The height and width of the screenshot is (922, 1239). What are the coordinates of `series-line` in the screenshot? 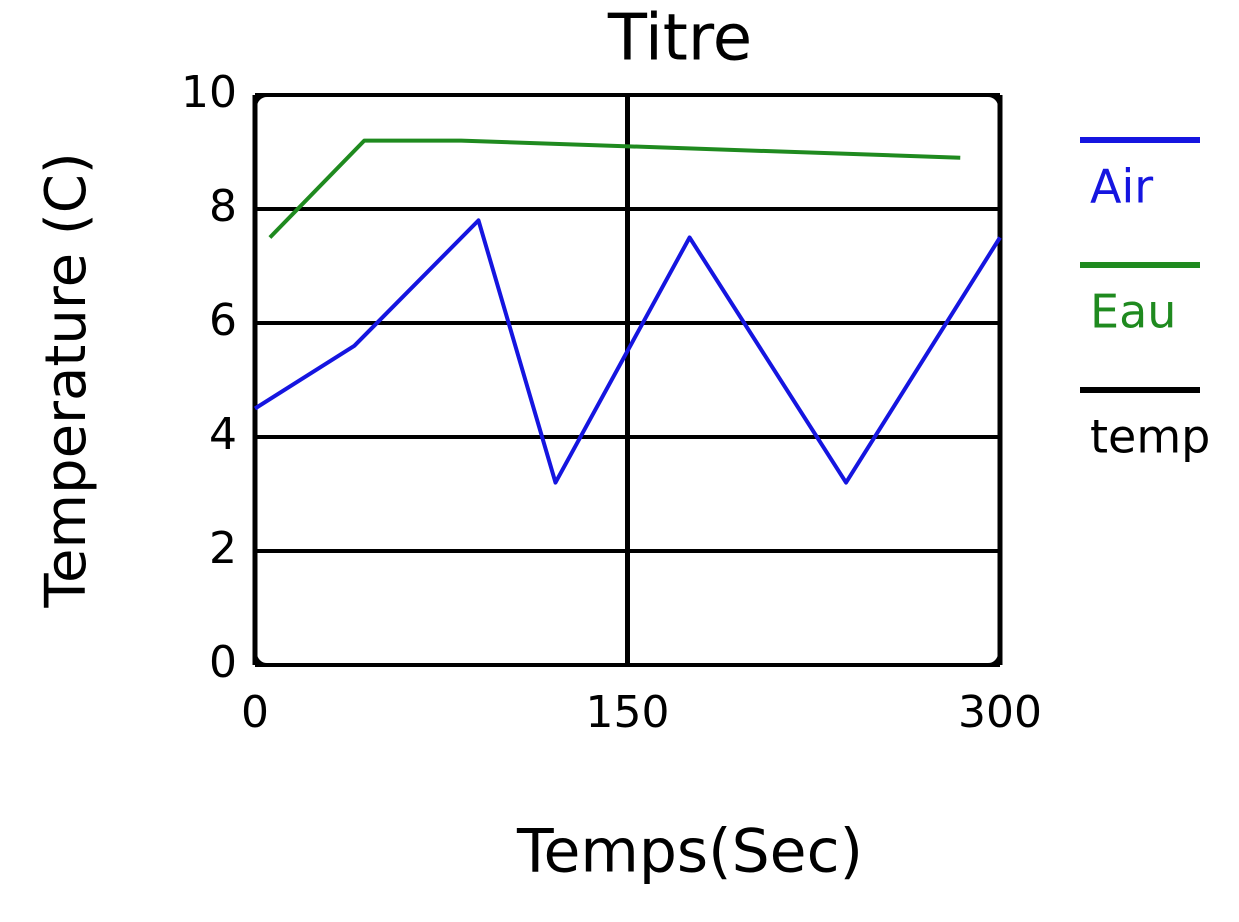 It's located at (614, 188).